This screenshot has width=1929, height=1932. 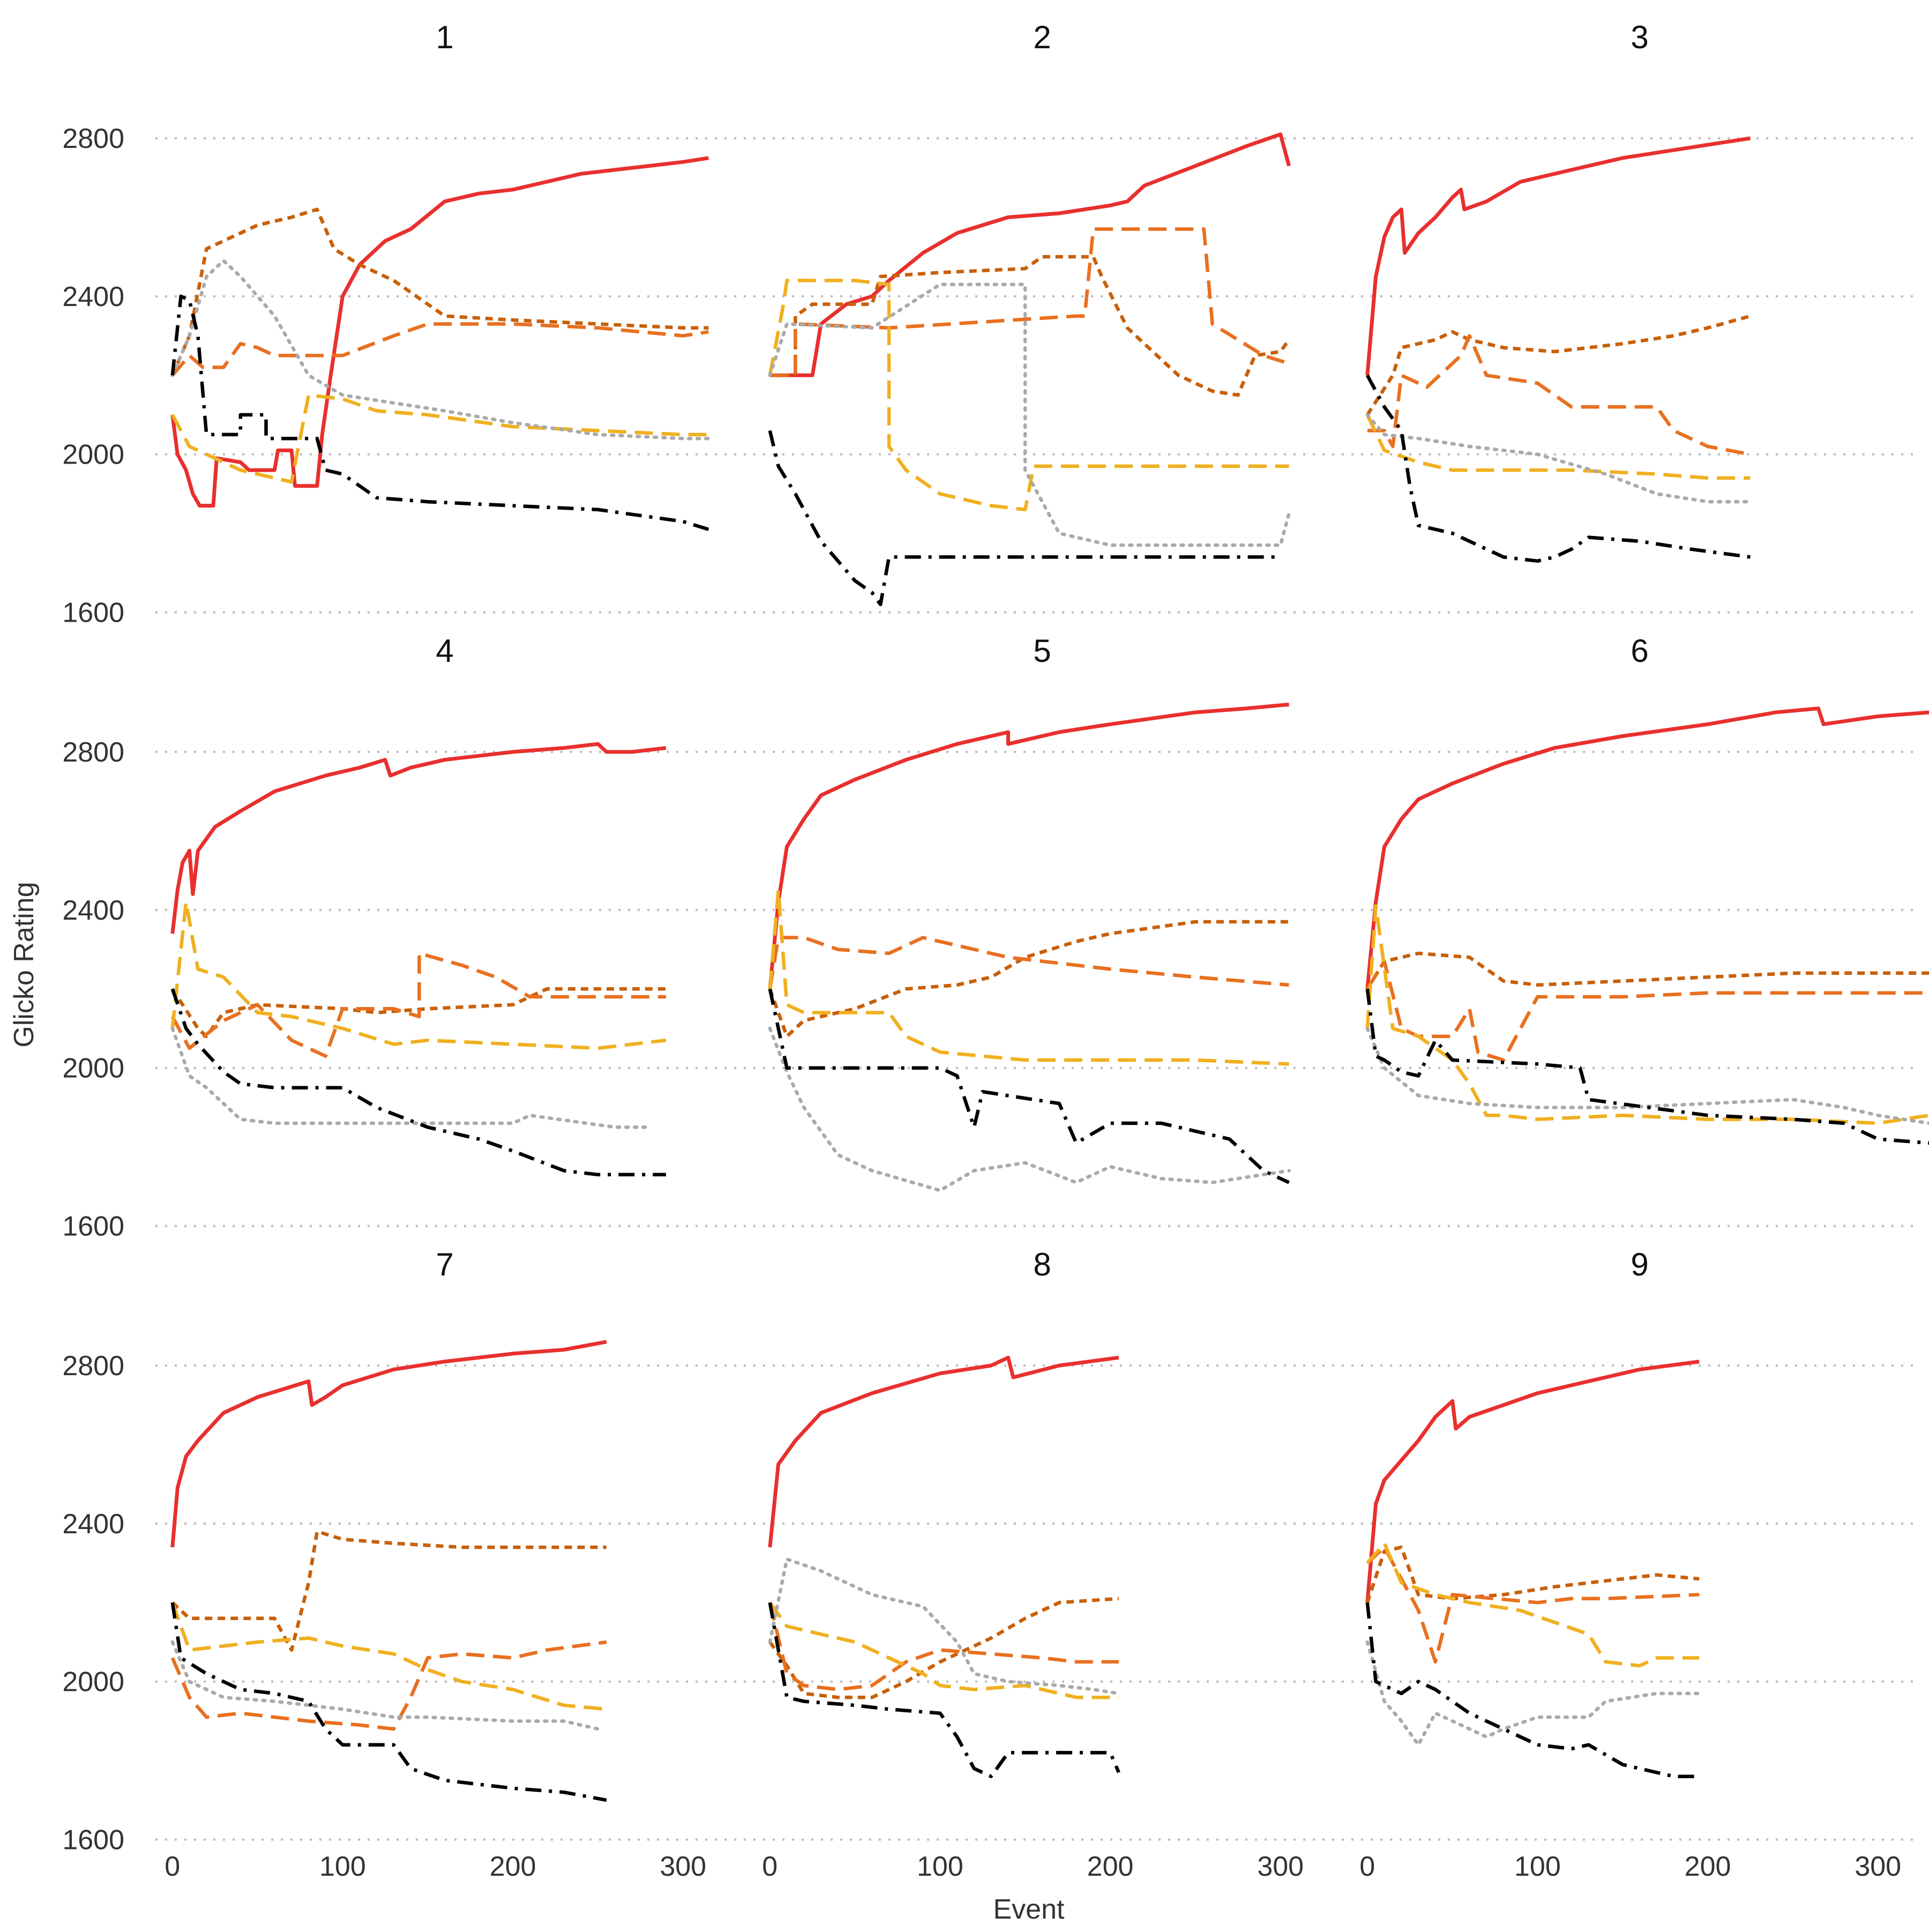 I want to click on facet-label-4: 4, so click(x=444, y=651).